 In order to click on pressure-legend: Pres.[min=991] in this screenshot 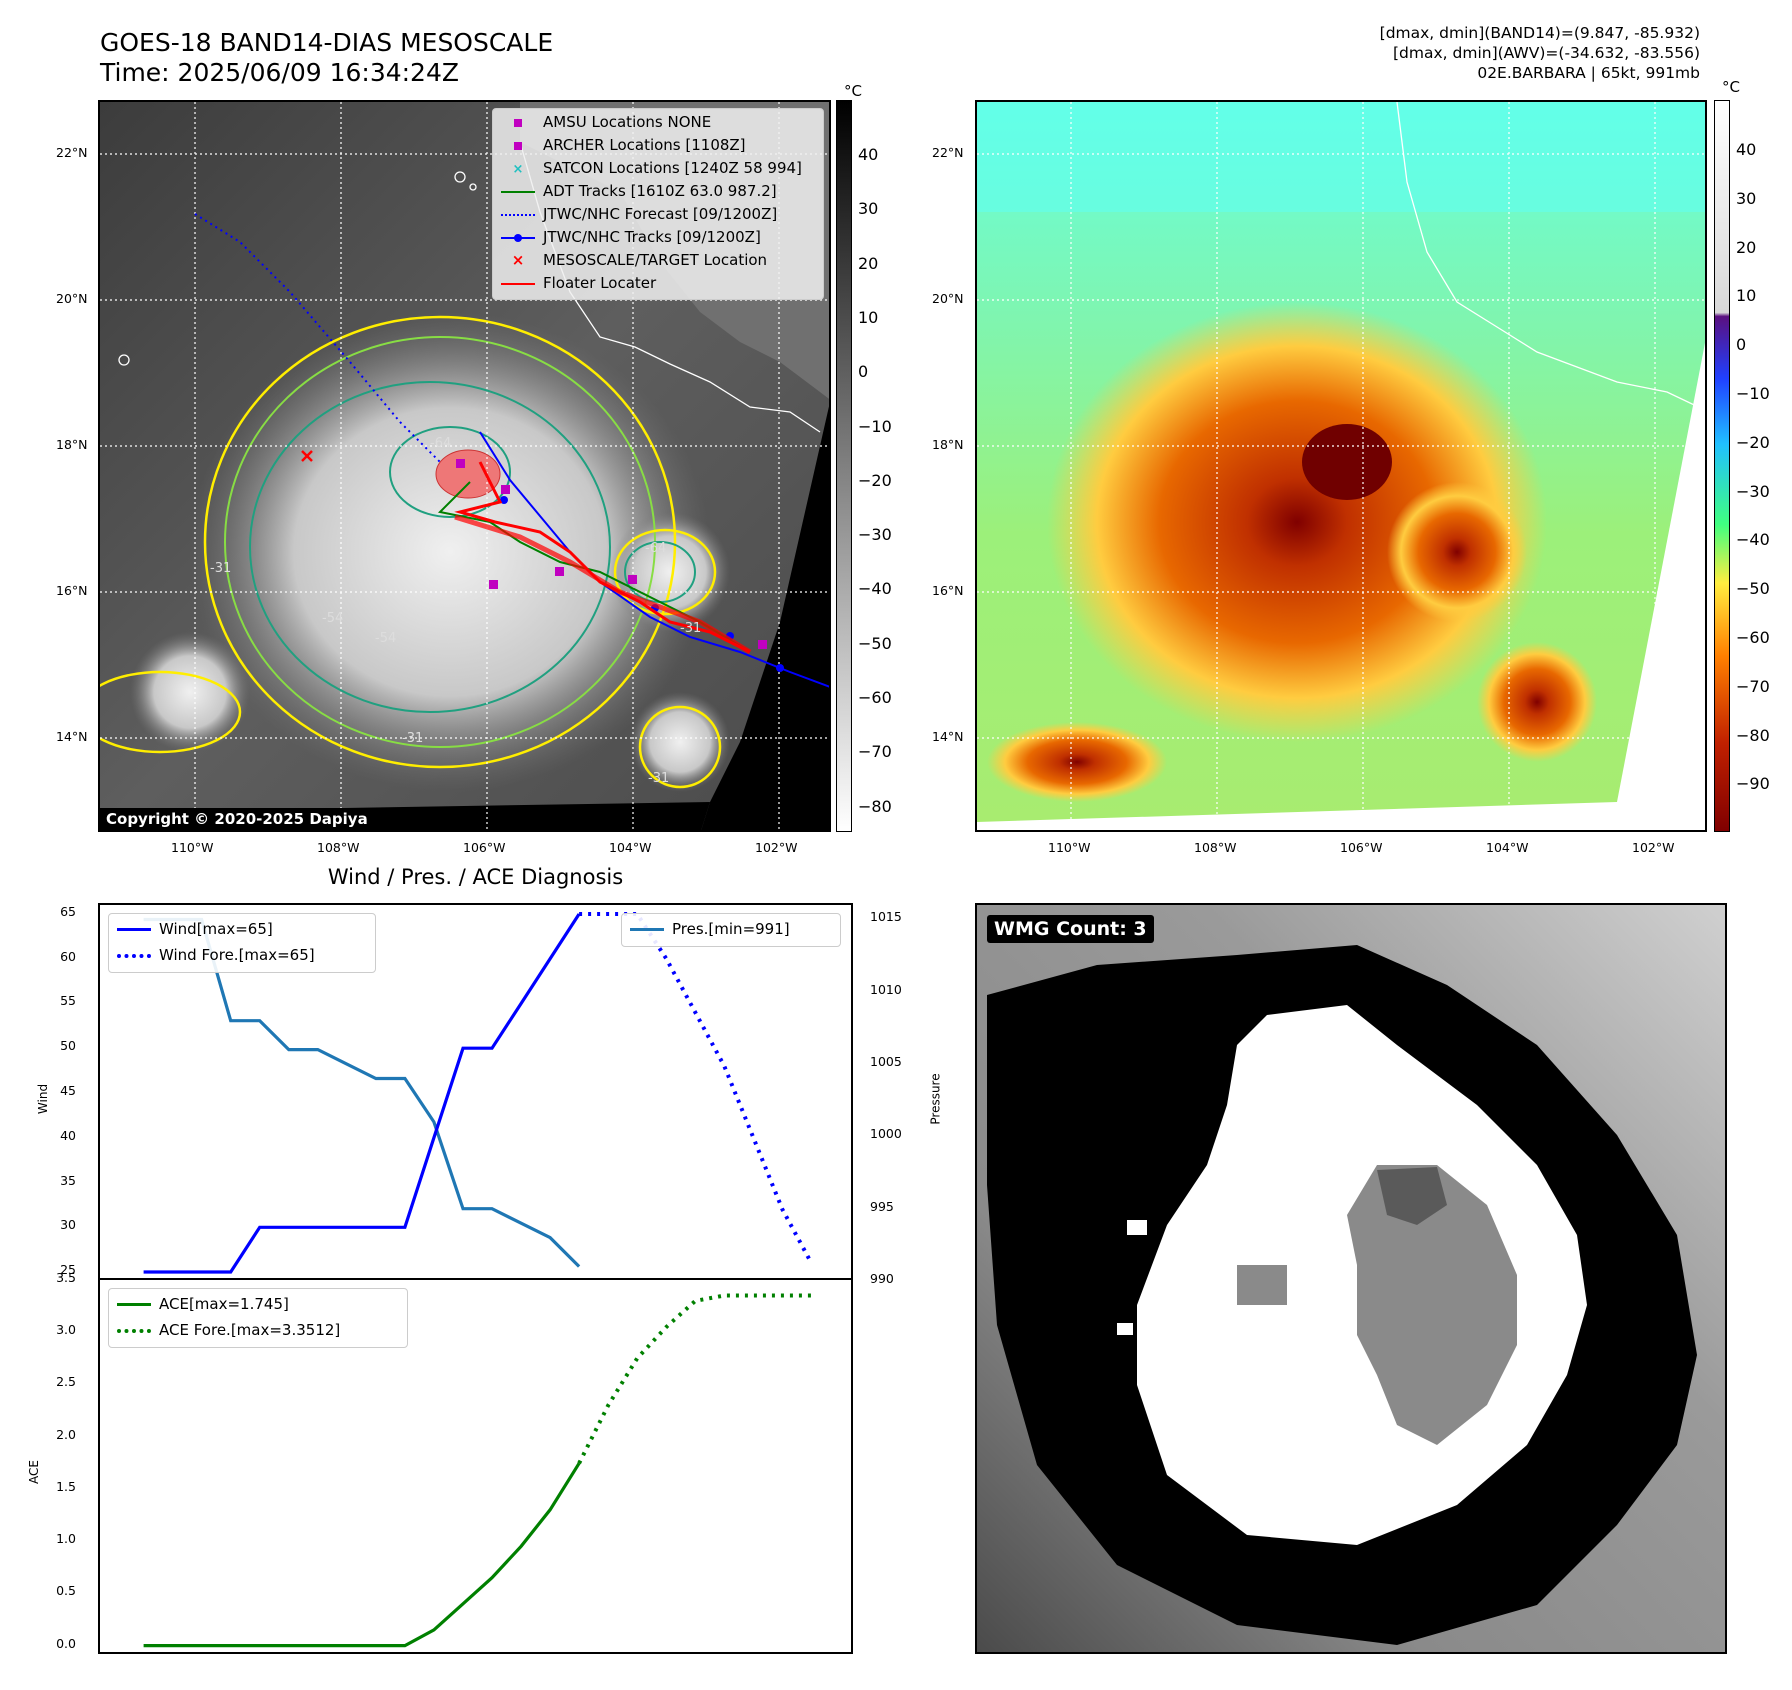, I will do `click(731, 930)`.